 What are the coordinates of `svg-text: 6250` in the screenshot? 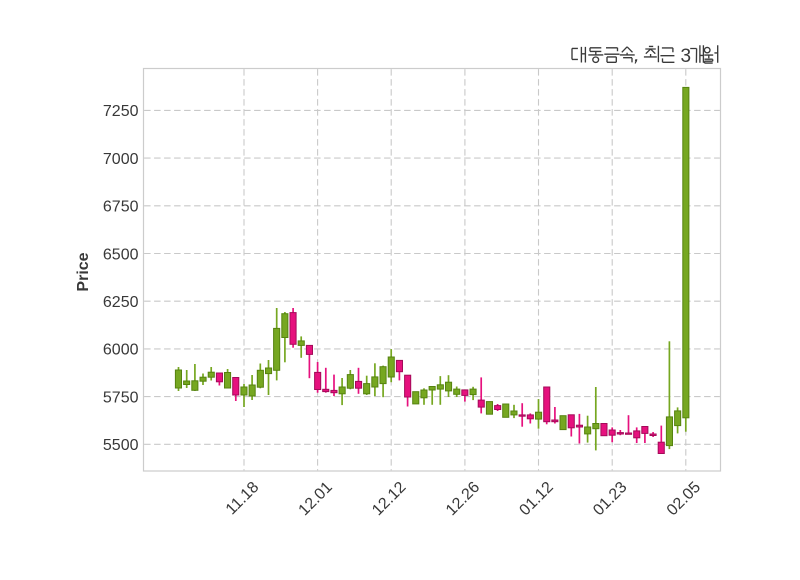 It's located at (121, 302).